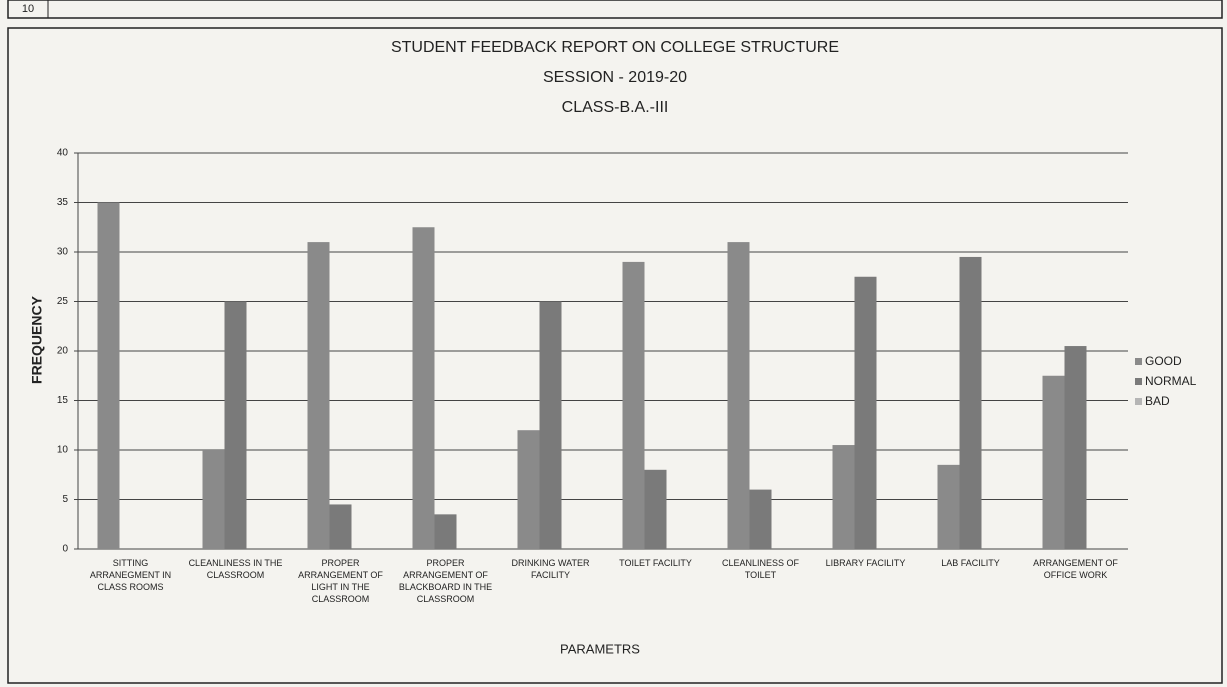 Image resolution: width=1227 pixels, height=687 pixels. Describe the element at coordinates (550, 569) in the screenshot. I see `x-tick-label: DRINKING WATER FACILITY` at that location.